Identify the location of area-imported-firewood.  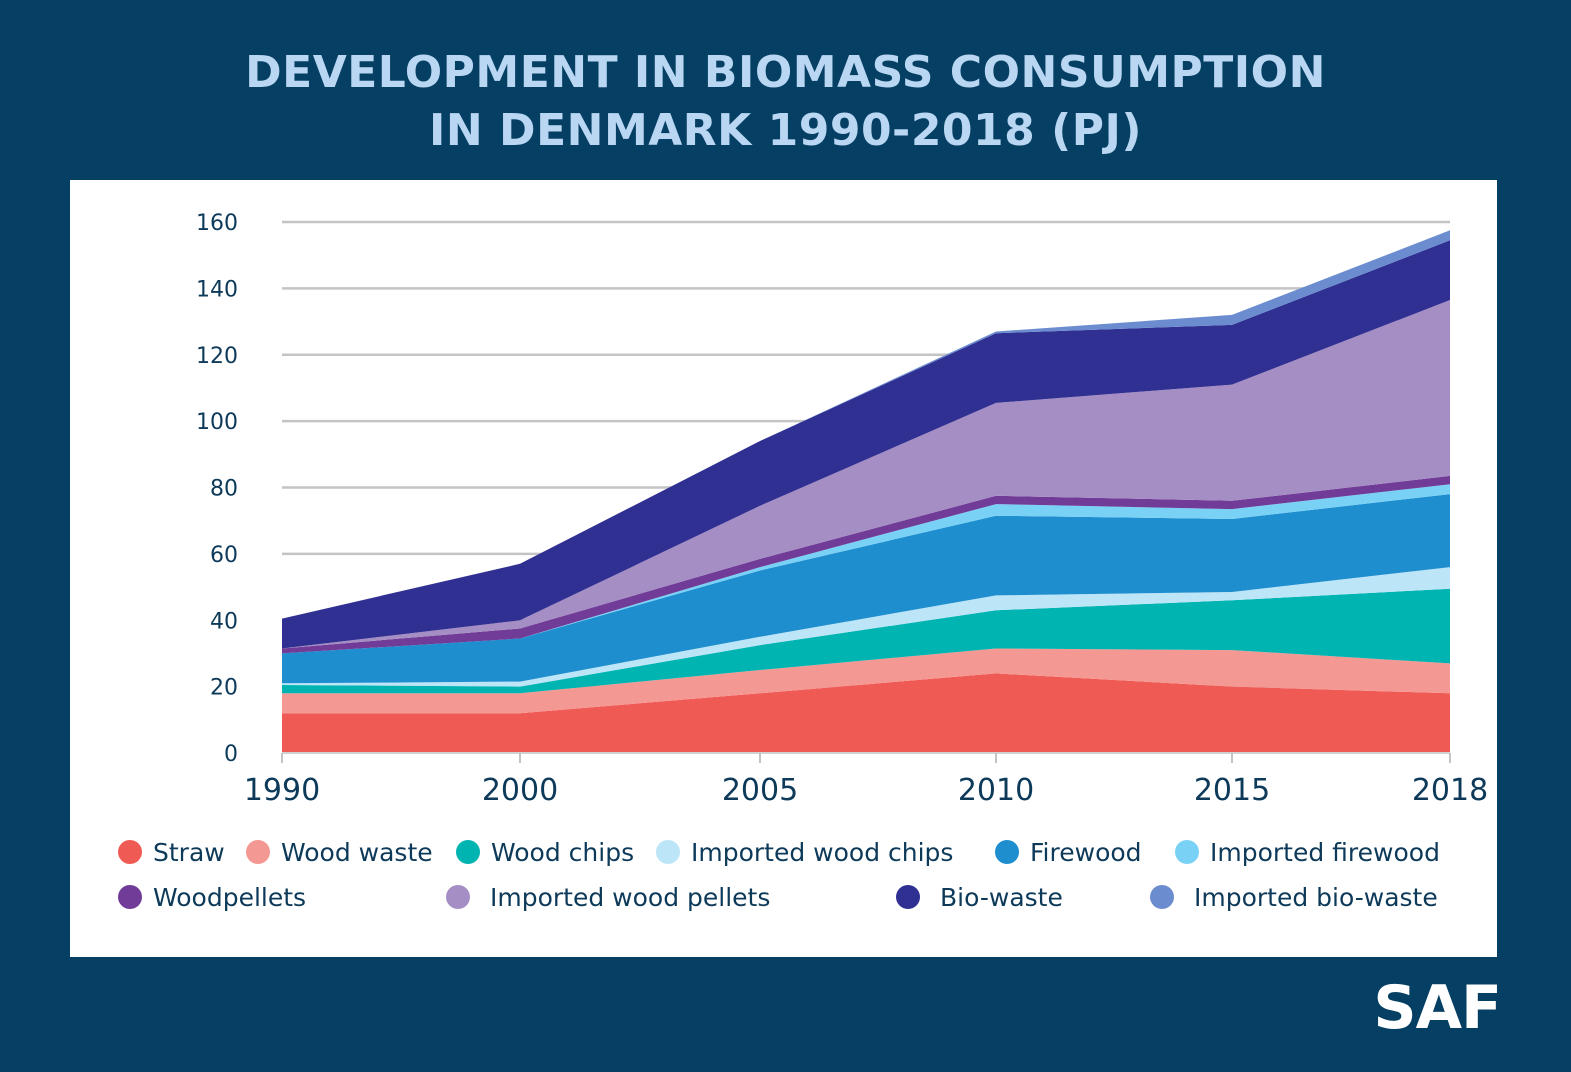
(866, 569).